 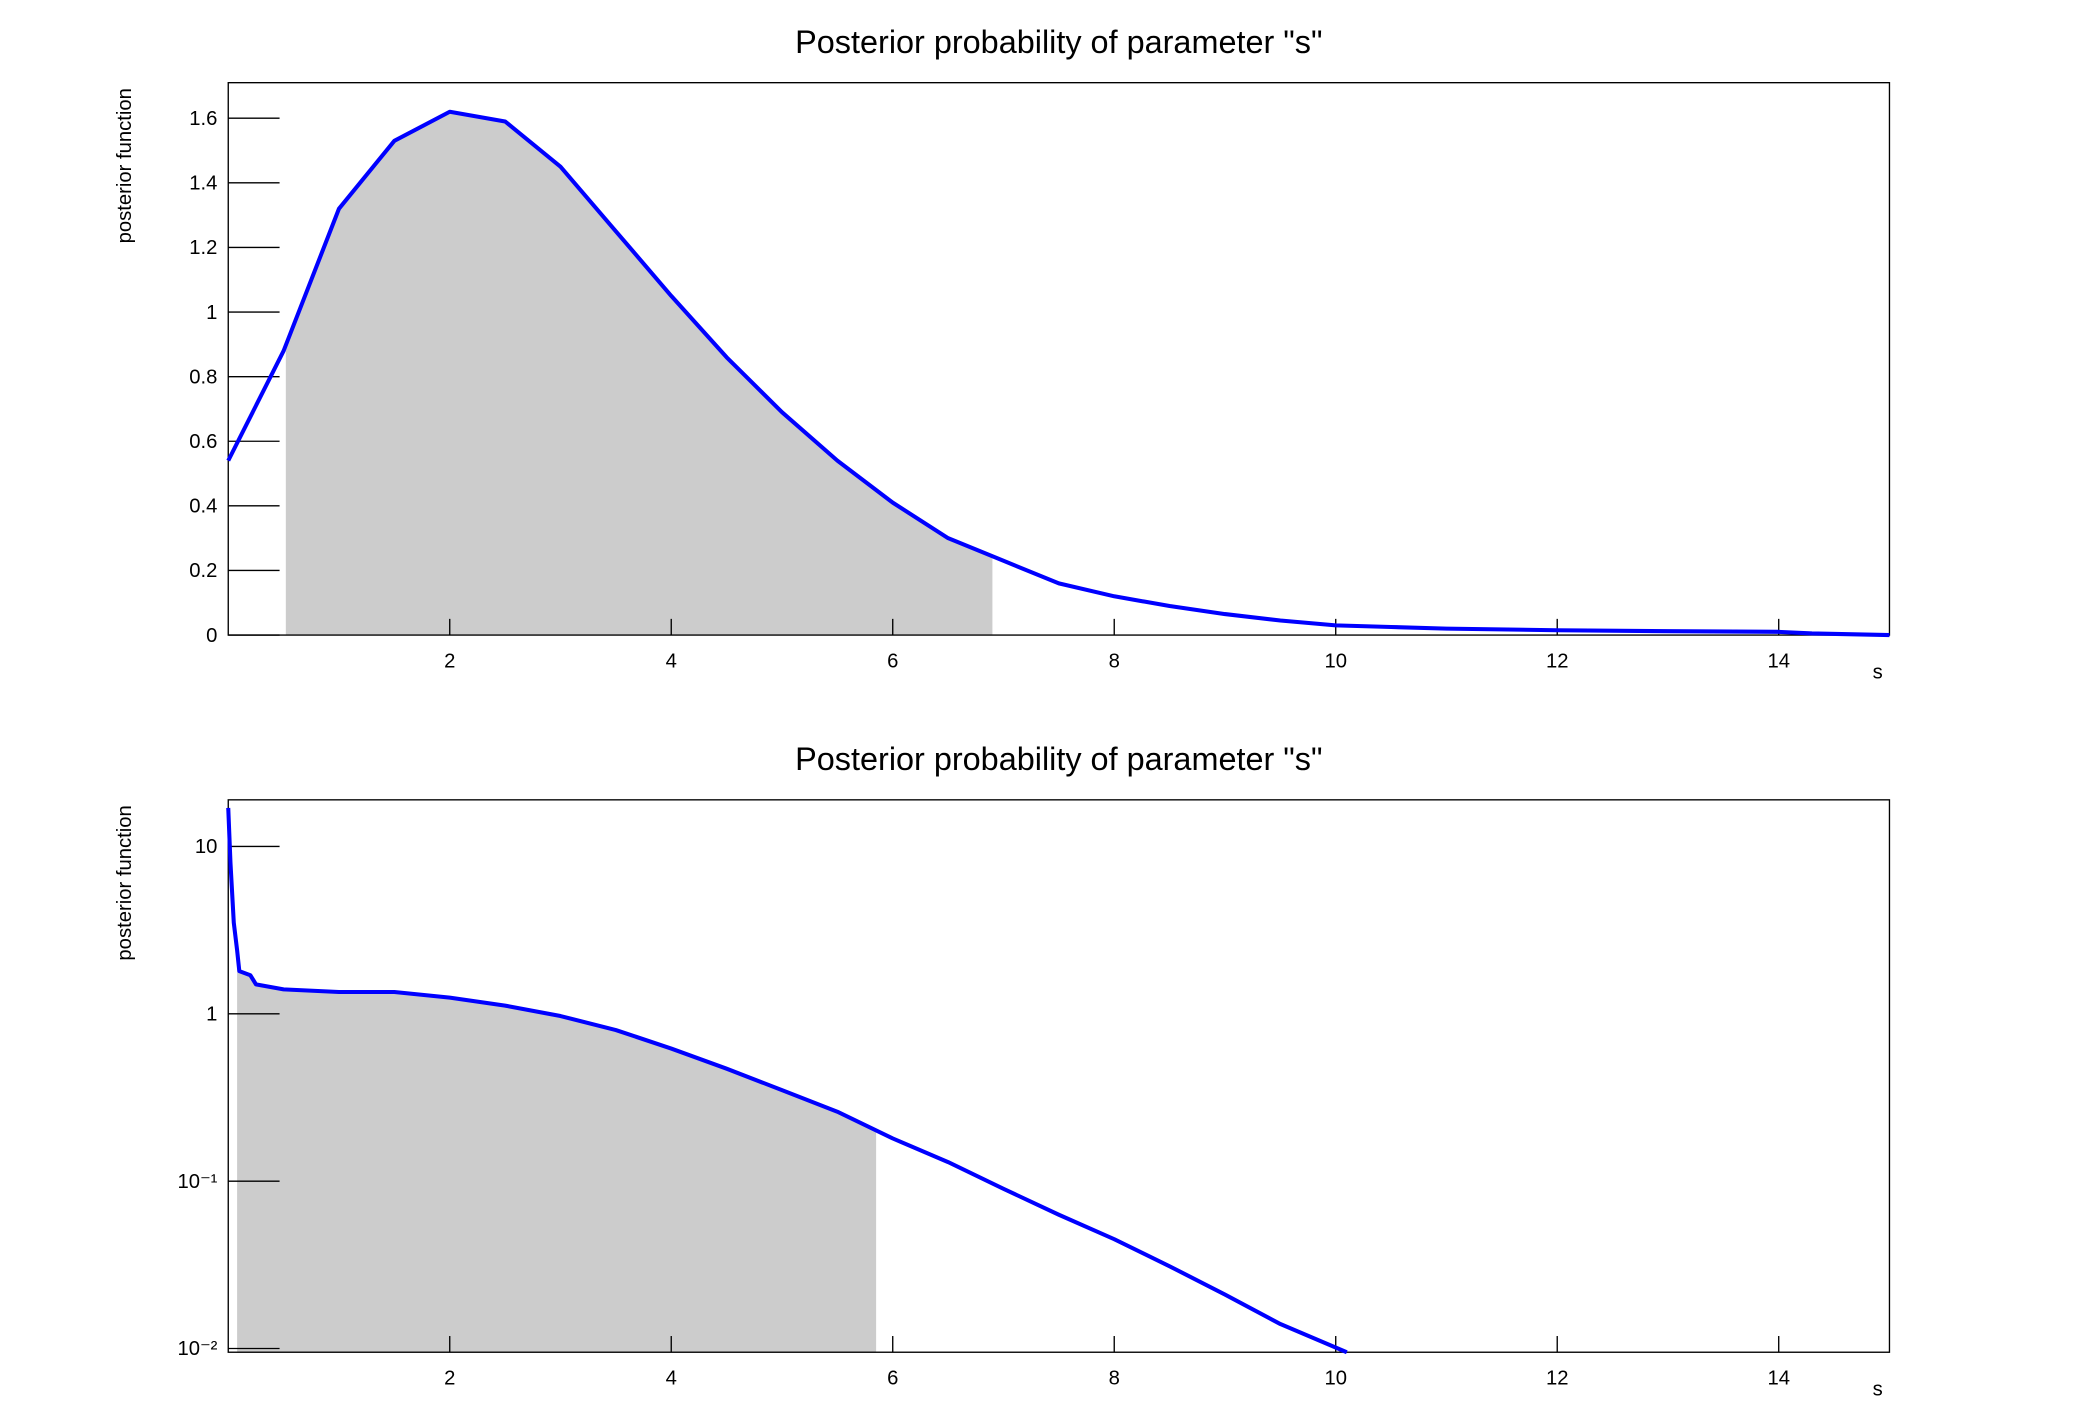 I want to click on y-tick-label: 10, so click(x=206, y=847).